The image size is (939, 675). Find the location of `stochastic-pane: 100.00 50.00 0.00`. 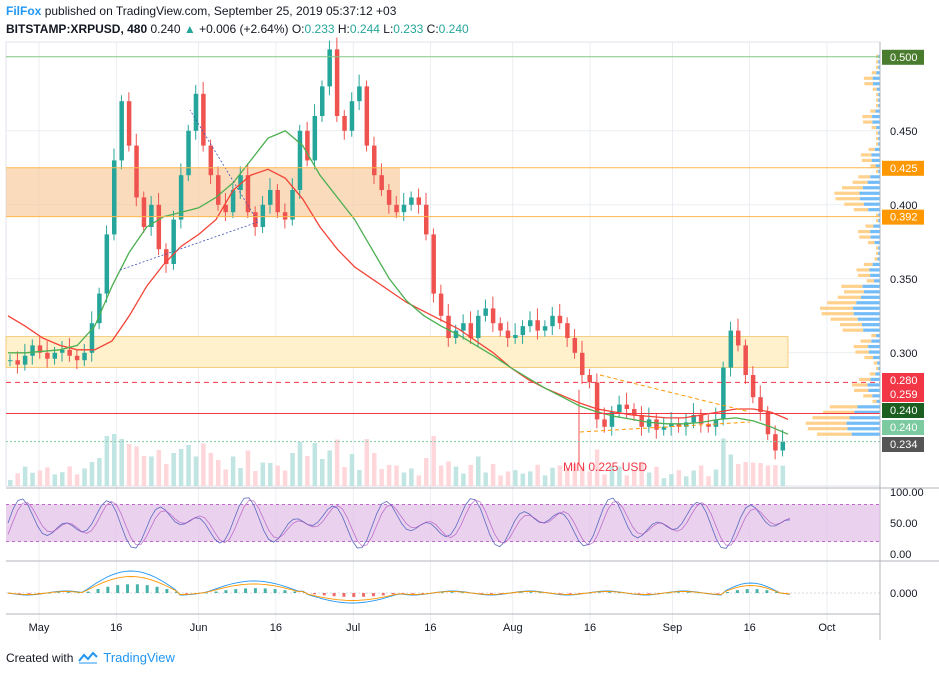

stochastic-pane: 100.00 50.00 0.00 is located at coordinates (472, 524).